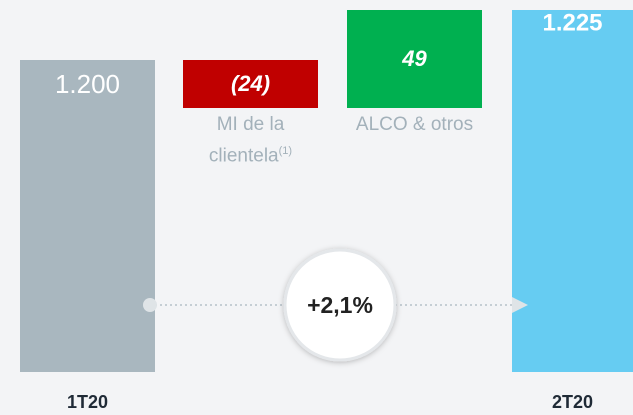 The height and width of the screenshot is (415, 633). I want to click on category-text: ALCO & otros, so click(414, 124).